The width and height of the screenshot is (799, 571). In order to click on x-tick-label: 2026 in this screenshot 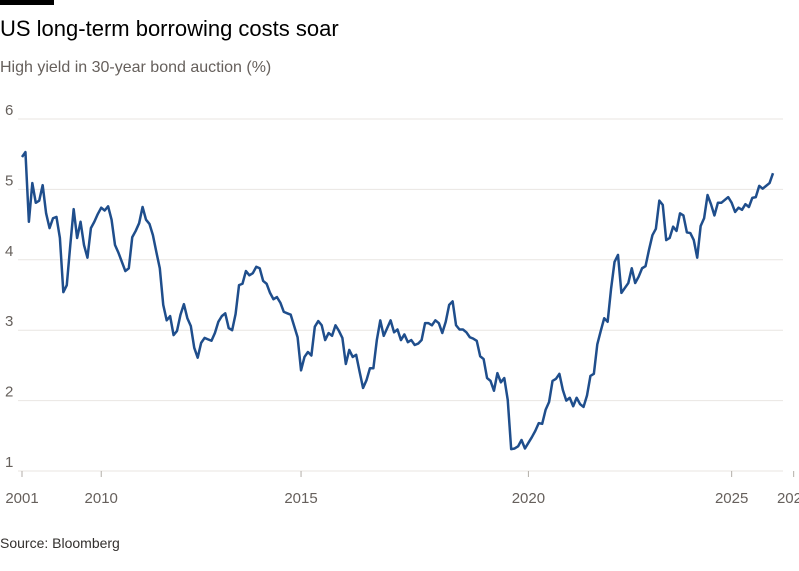, I will do `click(788, 498)`.